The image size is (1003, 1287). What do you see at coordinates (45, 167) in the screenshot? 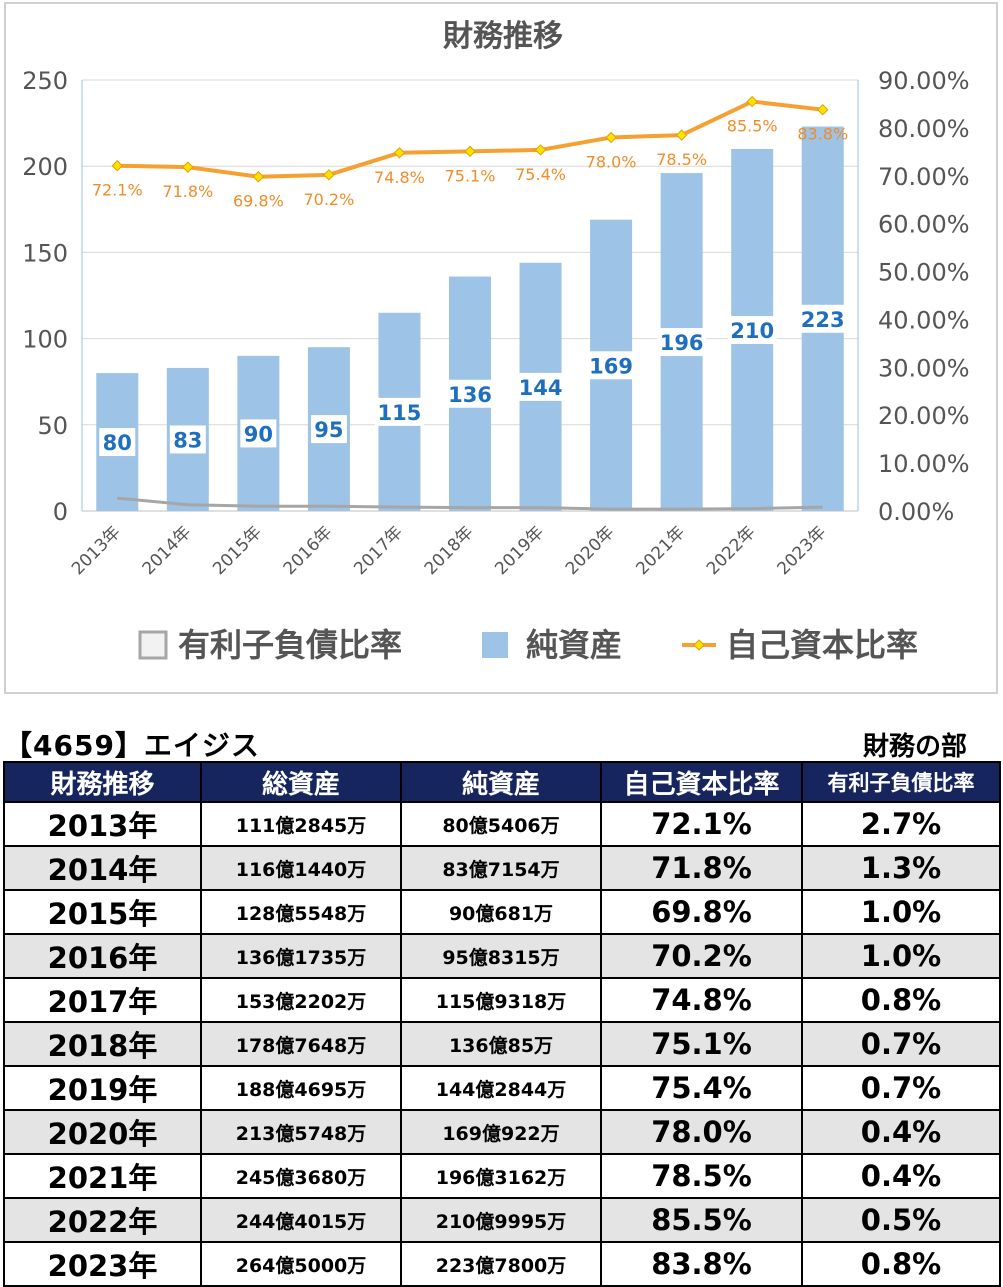
I see `y-left-tick-label: 200` at bounding box center [45, 167].